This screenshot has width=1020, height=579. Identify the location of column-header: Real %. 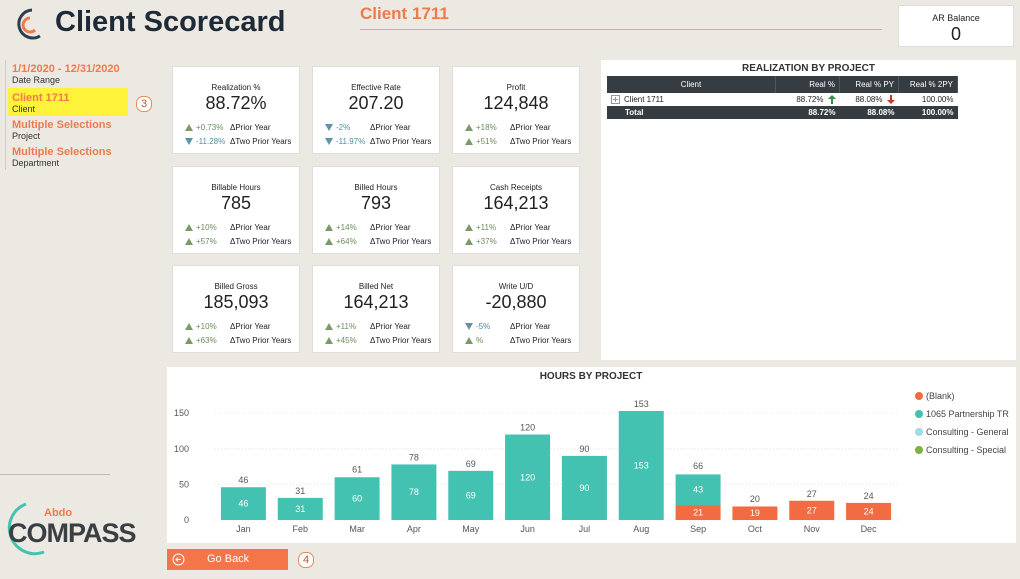
(807, 84).